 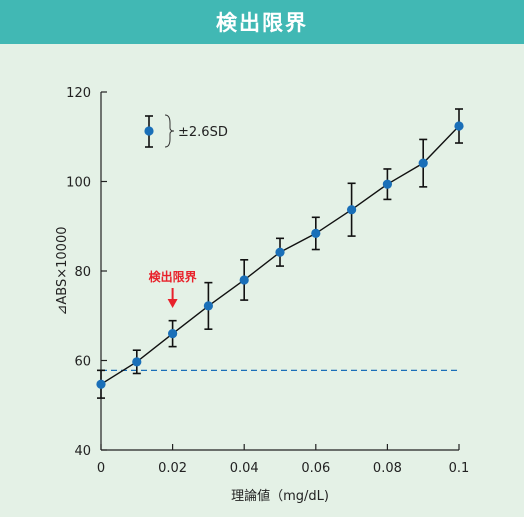 I want to click on x-tick-label: 0.04, so click(x=244, y=468).